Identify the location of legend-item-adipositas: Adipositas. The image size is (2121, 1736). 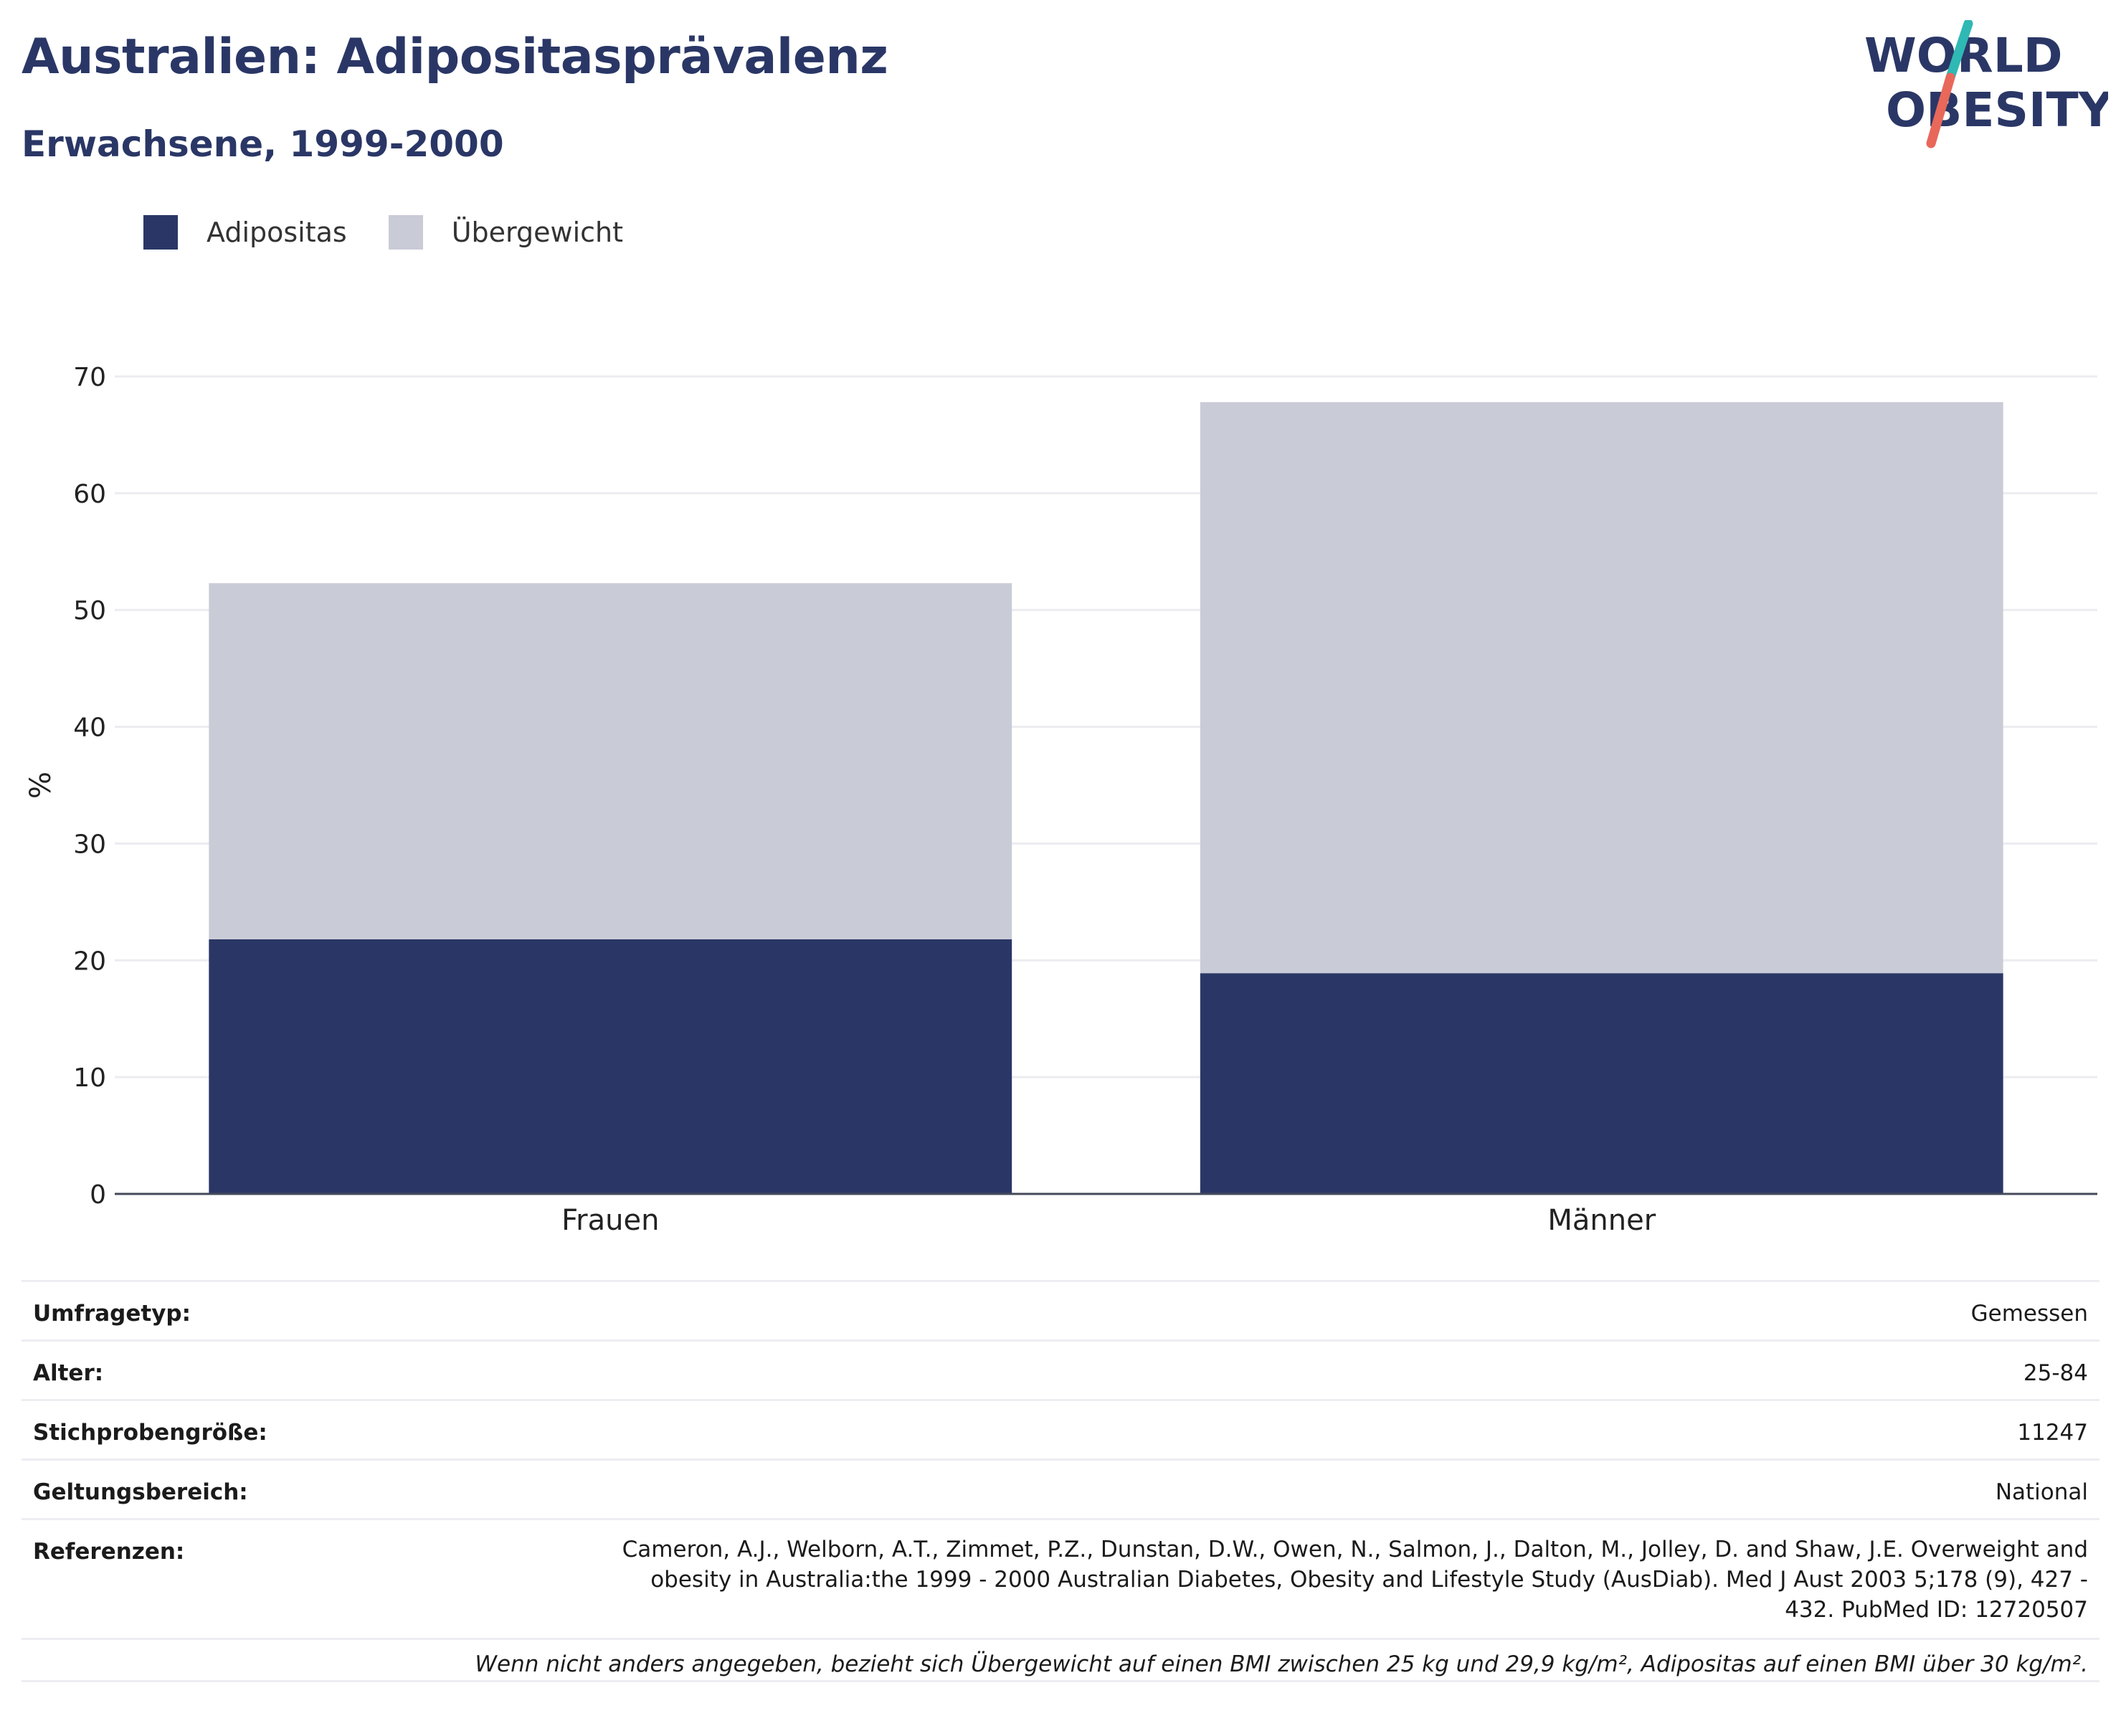
(245, 232).